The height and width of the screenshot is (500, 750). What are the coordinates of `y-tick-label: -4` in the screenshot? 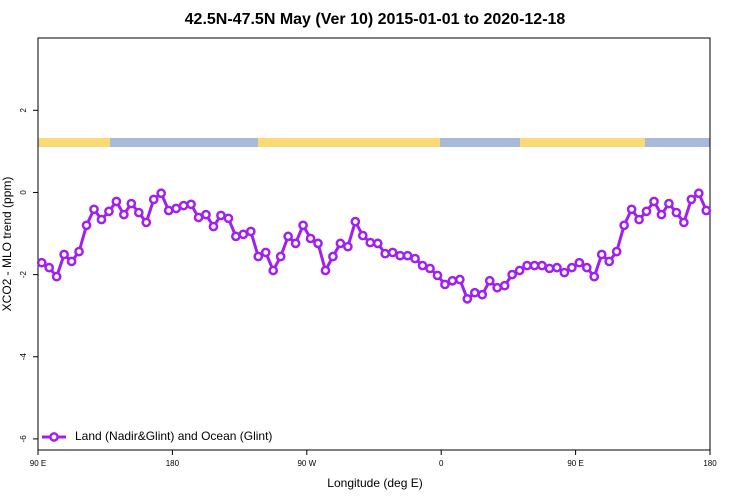 It's located at (23, 357).